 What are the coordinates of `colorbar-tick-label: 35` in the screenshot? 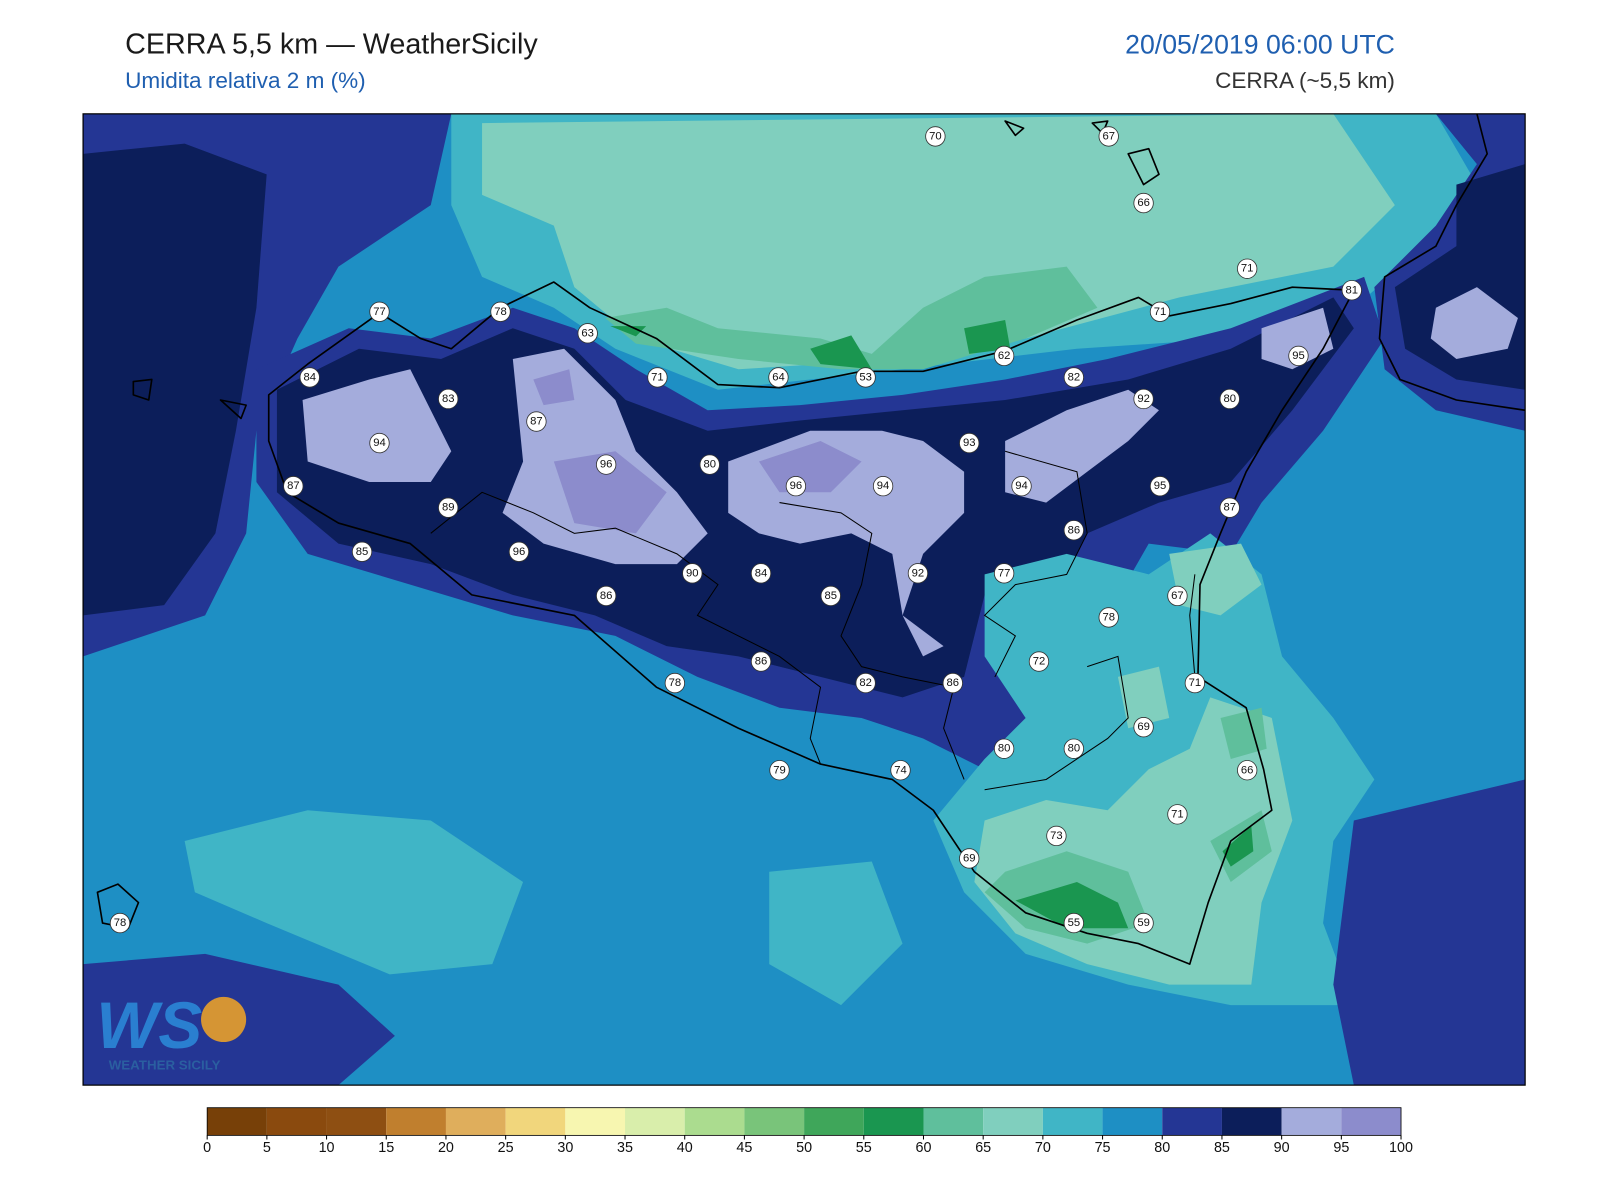 It's located at (625, 1148).